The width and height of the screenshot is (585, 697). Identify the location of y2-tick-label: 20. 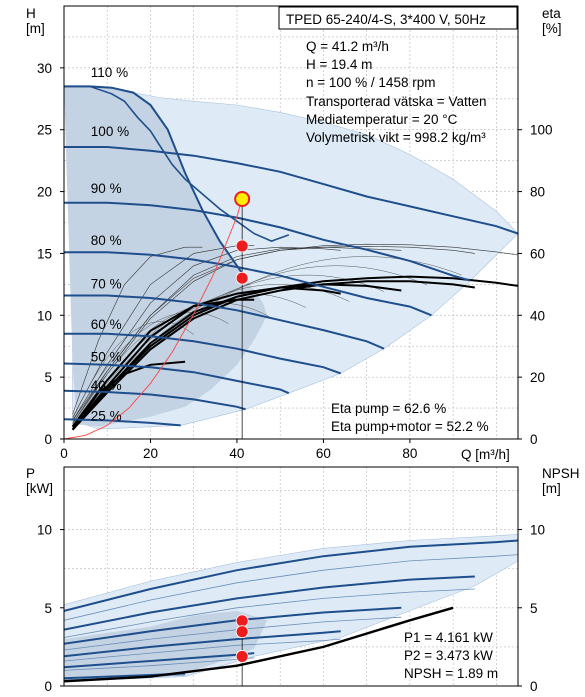
(537, 377).